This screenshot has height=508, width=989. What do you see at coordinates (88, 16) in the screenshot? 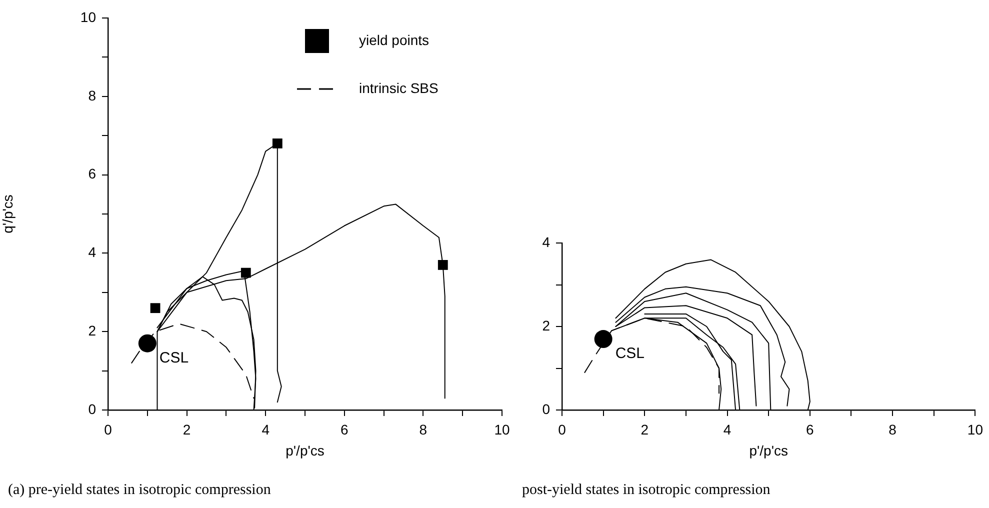
I see `y-tick-label: 10` at bounding box center [88, 16].